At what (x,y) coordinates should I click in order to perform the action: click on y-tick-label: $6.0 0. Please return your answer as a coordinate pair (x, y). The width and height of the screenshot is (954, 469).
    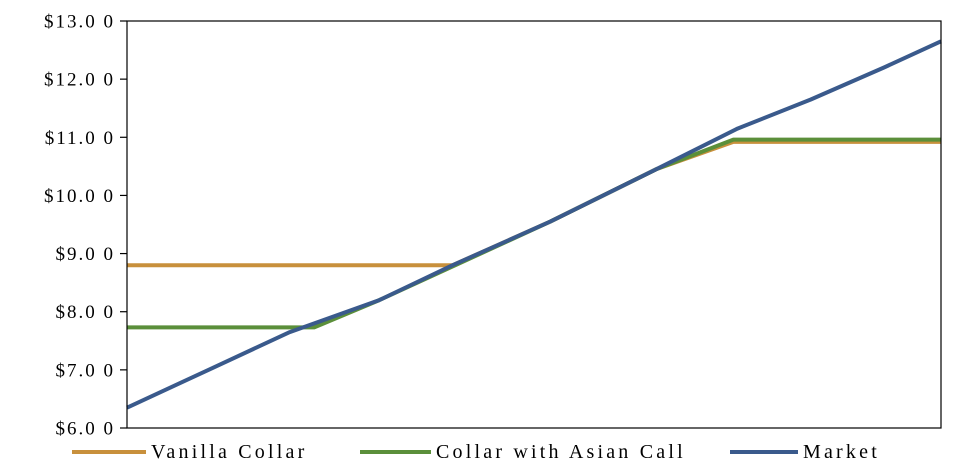
    Looking at the image, I should click on (86, 429).